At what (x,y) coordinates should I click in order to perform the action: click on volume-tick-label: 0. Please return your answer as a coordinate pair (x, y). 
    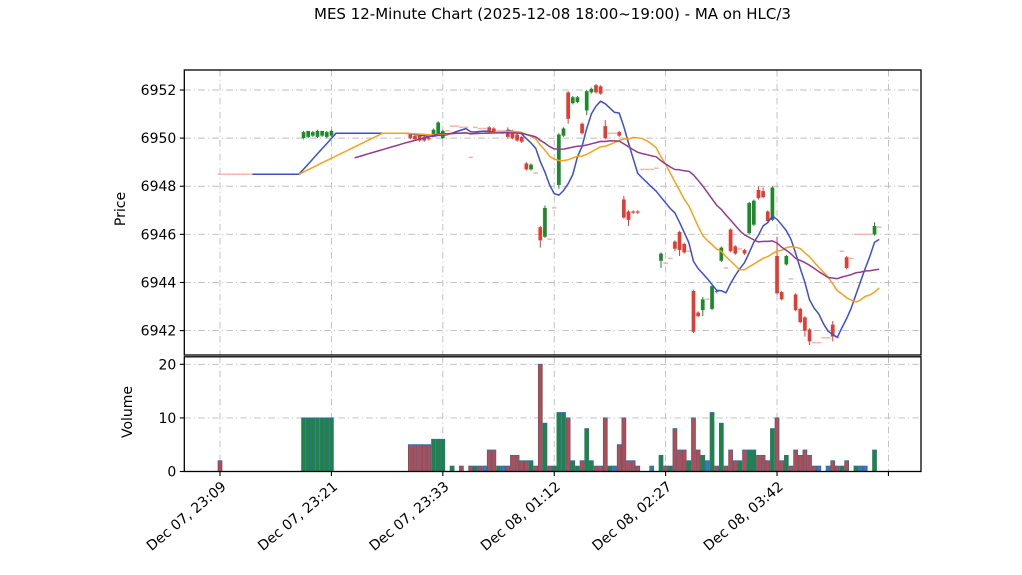
    Looking at the image, I should click on (171, 473).